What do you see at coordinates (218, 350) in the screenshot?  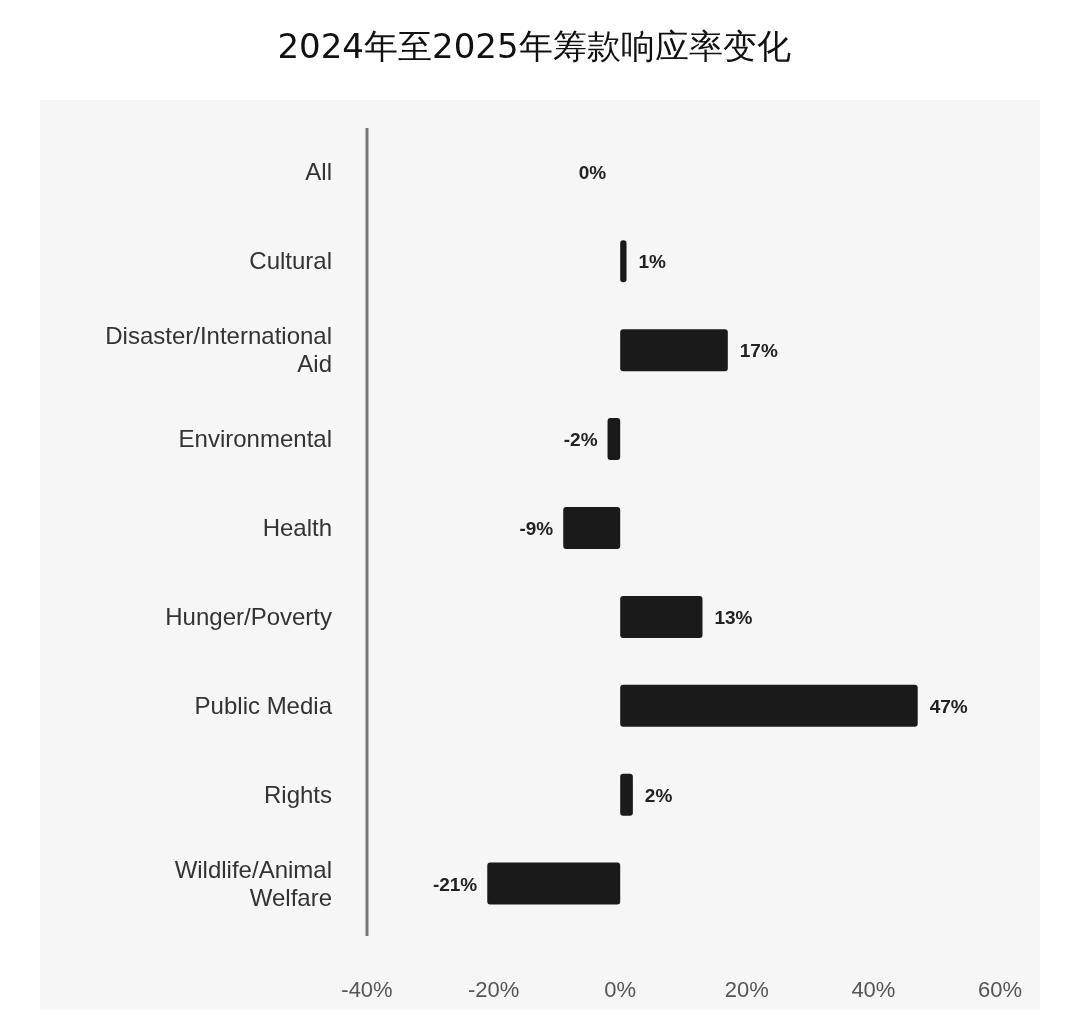 I see `y-tick-label: Disaster/International Aid` at bounding box center [218, 350].